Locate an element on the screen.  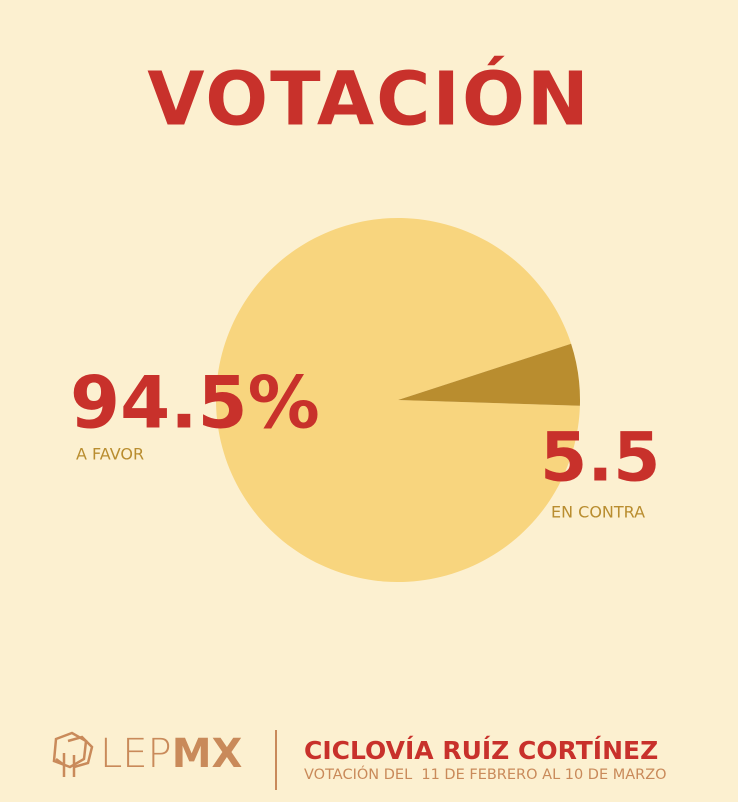
chart-title: VOTACIÓN is located at coordinates (369, 99).